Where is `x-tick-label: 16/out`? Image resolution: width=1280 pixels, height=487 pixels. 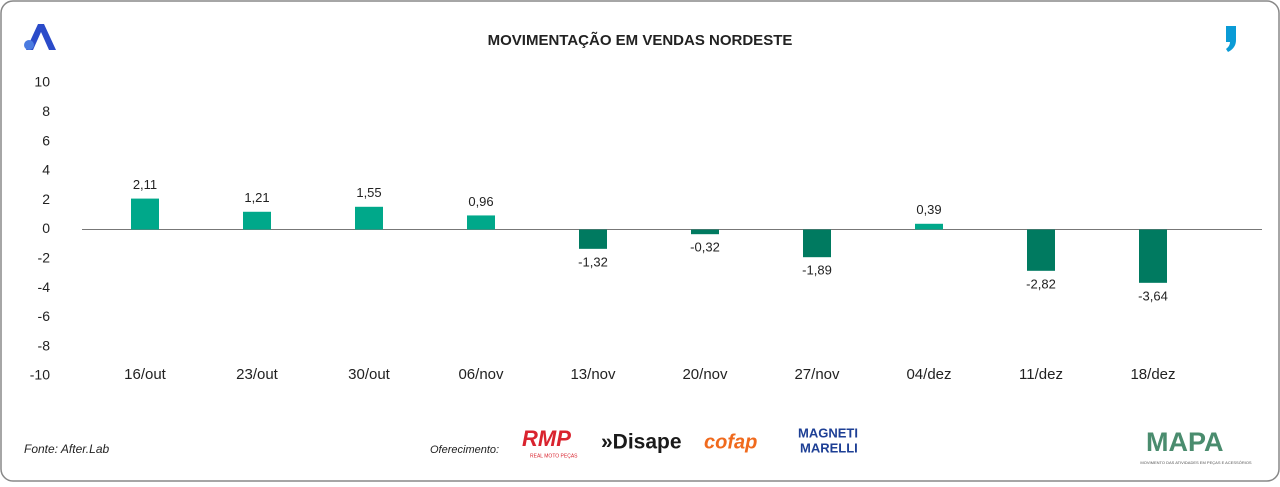 x-tick-label: 16/out is located at coordinates (145, 374).